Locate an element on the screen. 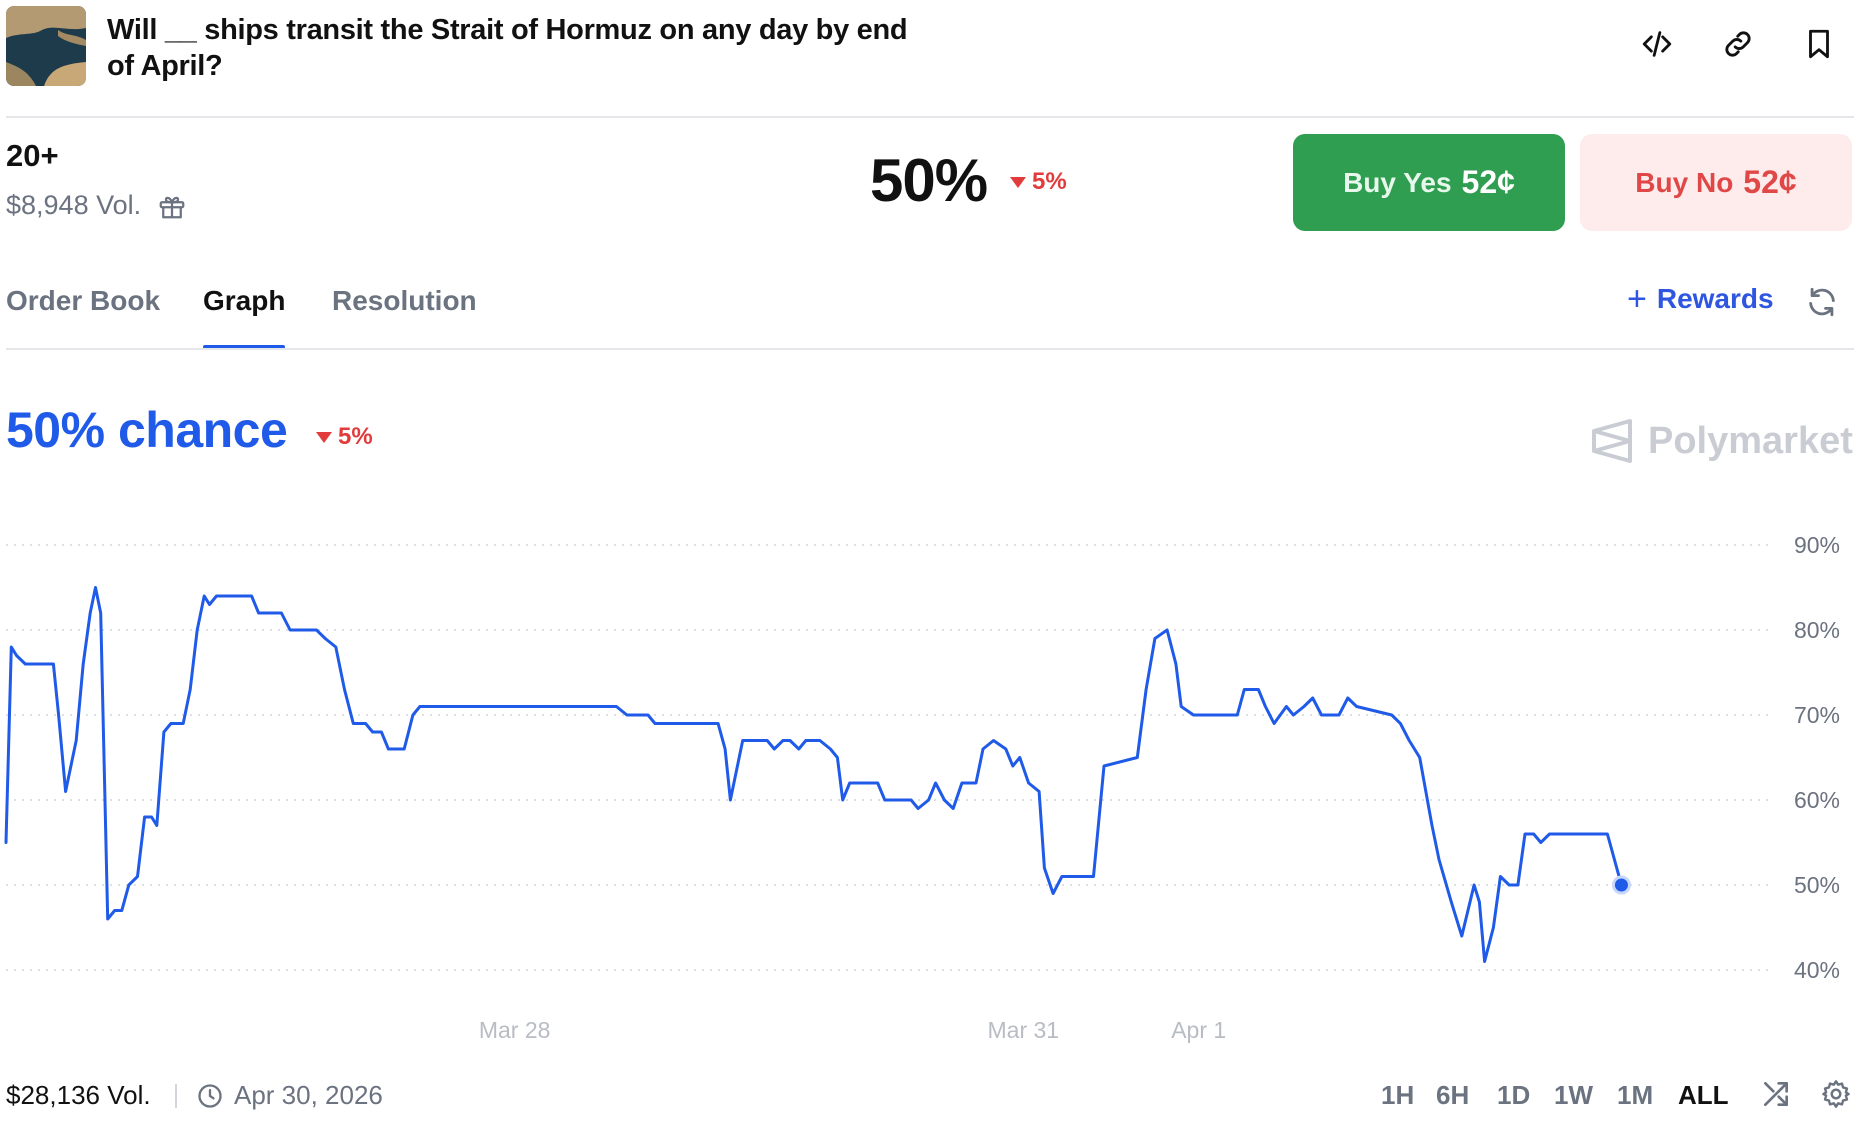  outcome-label: 20+ is located at coordinates (32, 155).